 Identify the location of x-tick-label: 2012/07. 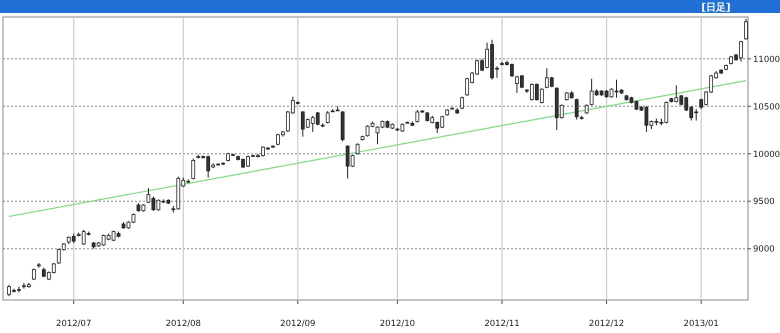
(74, 324).